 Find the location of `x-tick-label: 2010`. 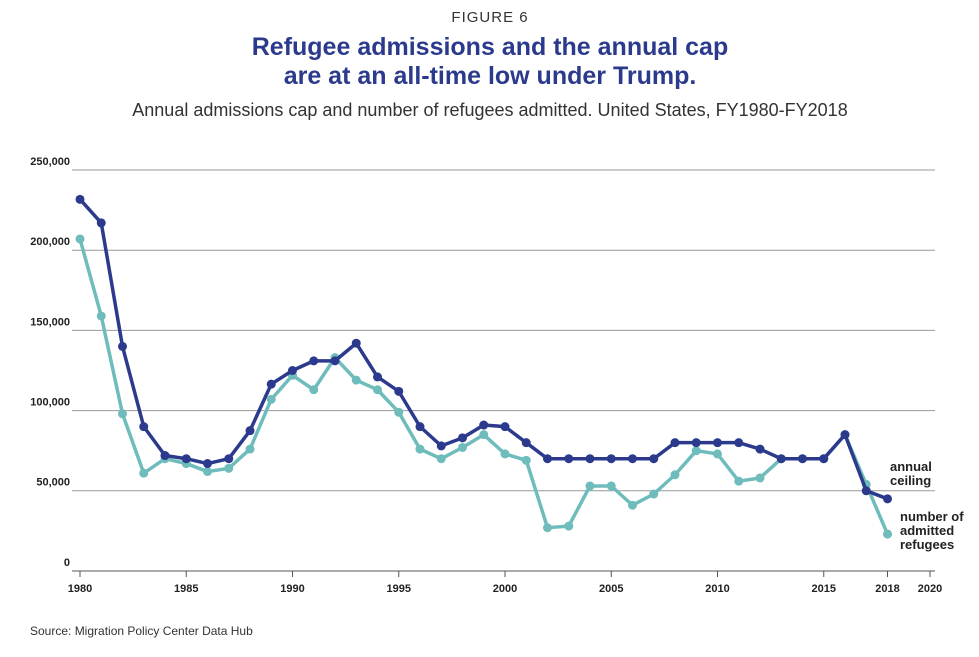

x-tick-label: 2010 is located at coordinates (717, 589).